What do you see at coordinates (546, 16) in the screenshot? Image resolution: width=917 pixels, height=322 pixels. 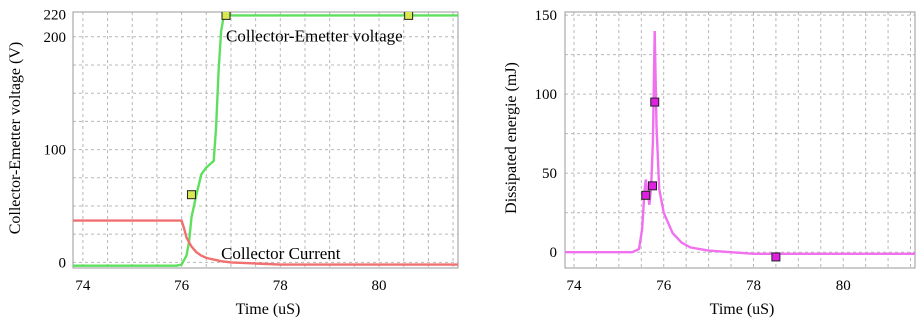 I see `y-tick-label: 150` at bounding box center [546, 16].